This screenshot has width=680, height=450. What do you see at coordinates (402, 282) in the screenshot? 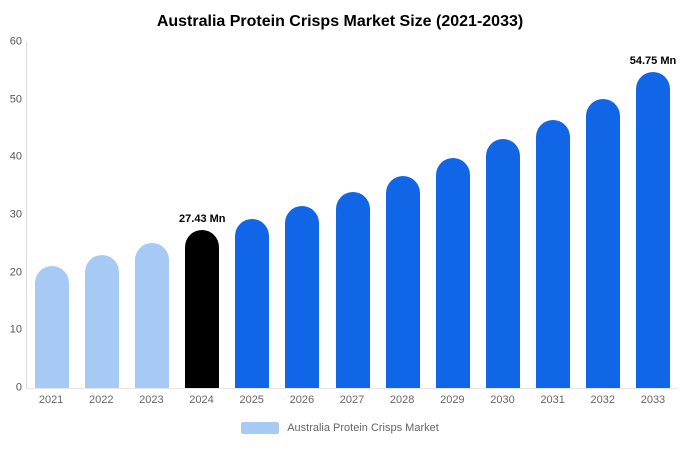
I see `bar-2028` at bounding box center [402, 282].